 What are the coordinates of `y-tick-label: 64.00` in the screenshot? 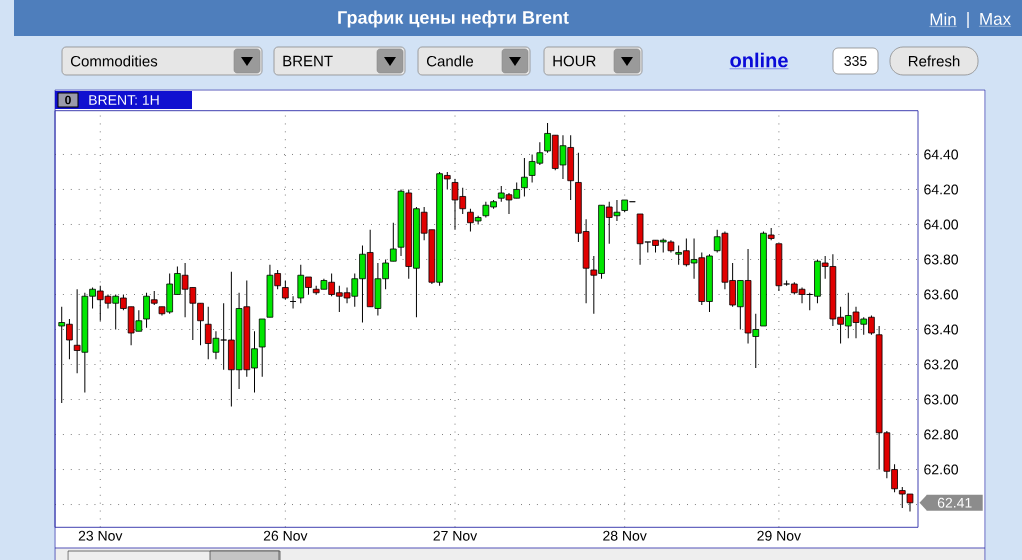 It's located at (941, 224).